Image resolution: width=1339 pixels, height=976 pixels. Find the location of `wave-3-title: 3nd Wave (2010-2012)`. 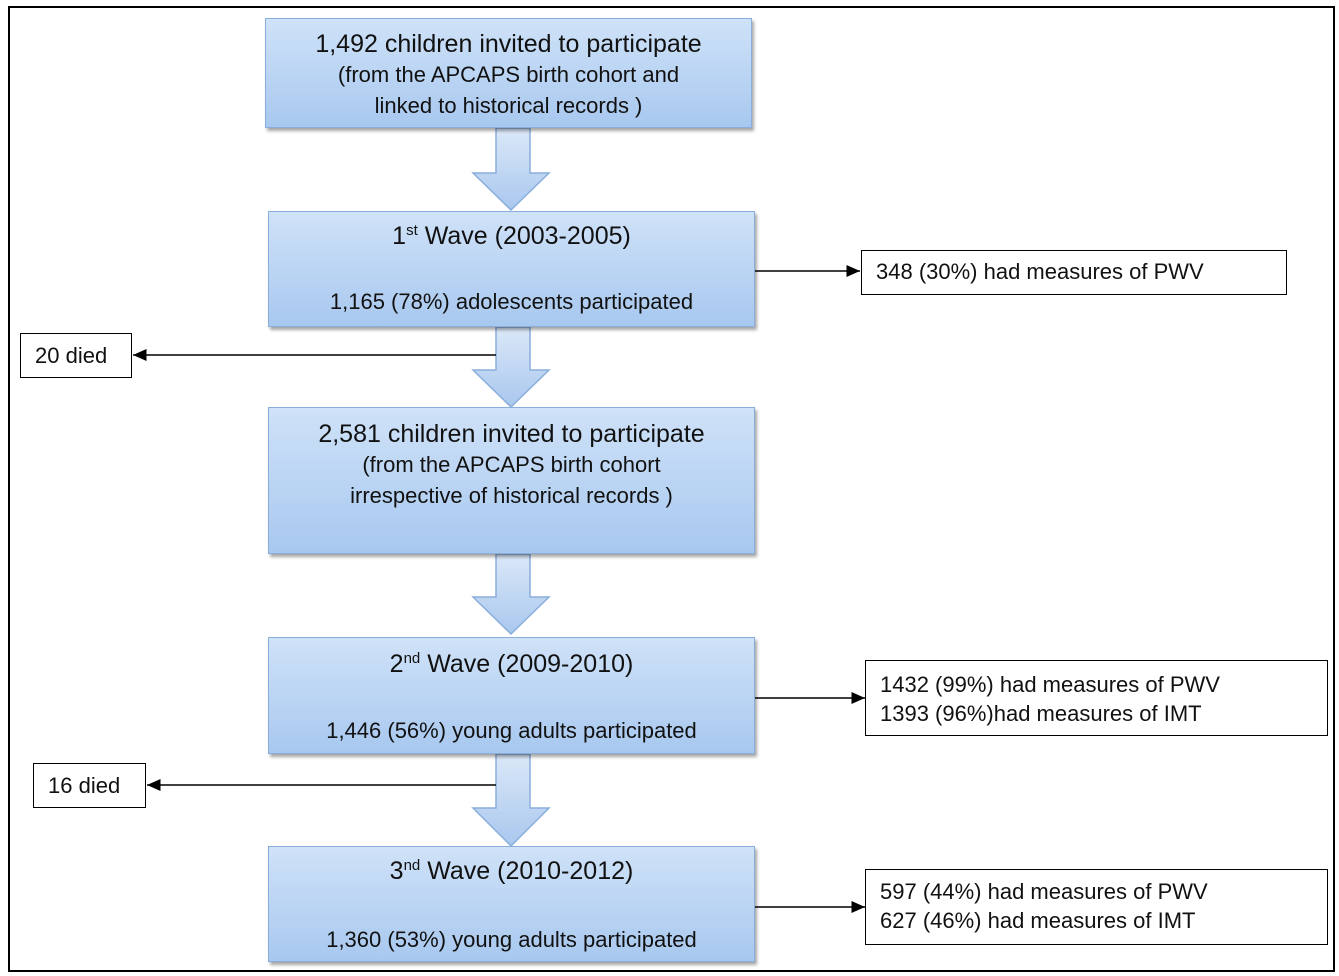

wave-3-title: 3nd Wave (2010-2012) is located at coordinates (511, 871).